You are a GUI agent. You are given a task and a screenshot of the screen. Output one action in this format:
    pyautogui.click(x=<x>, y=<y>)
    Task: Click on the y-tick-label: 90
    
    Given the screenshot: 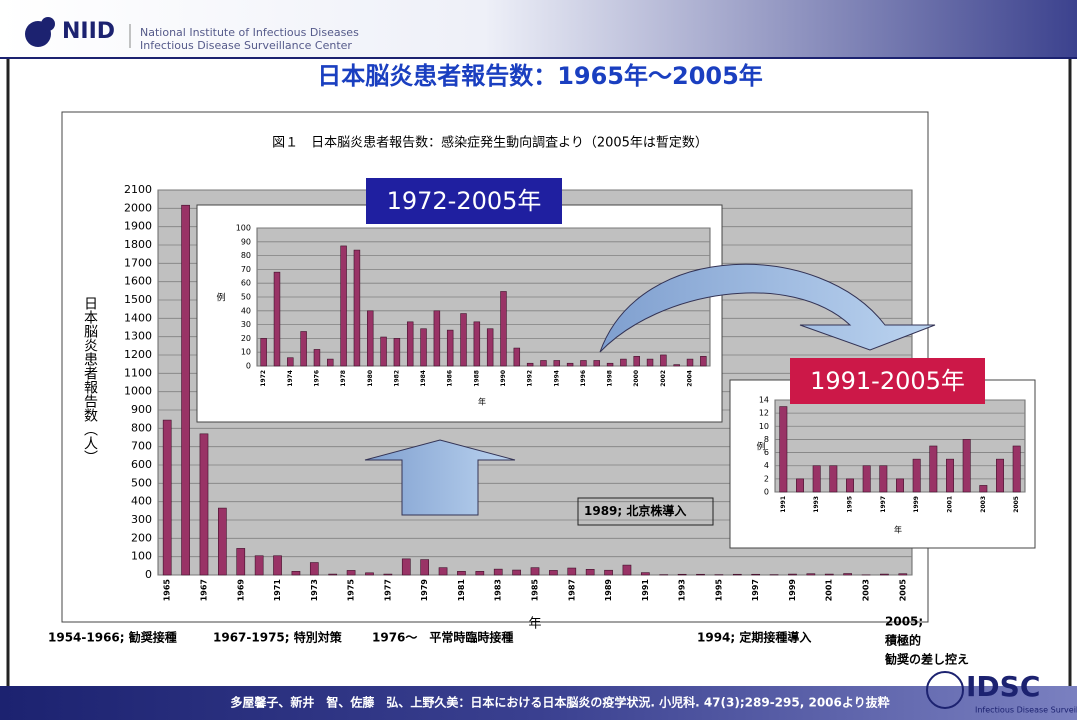 What is the action you would take?
    pyautogui.click(x=246, y=241)
    